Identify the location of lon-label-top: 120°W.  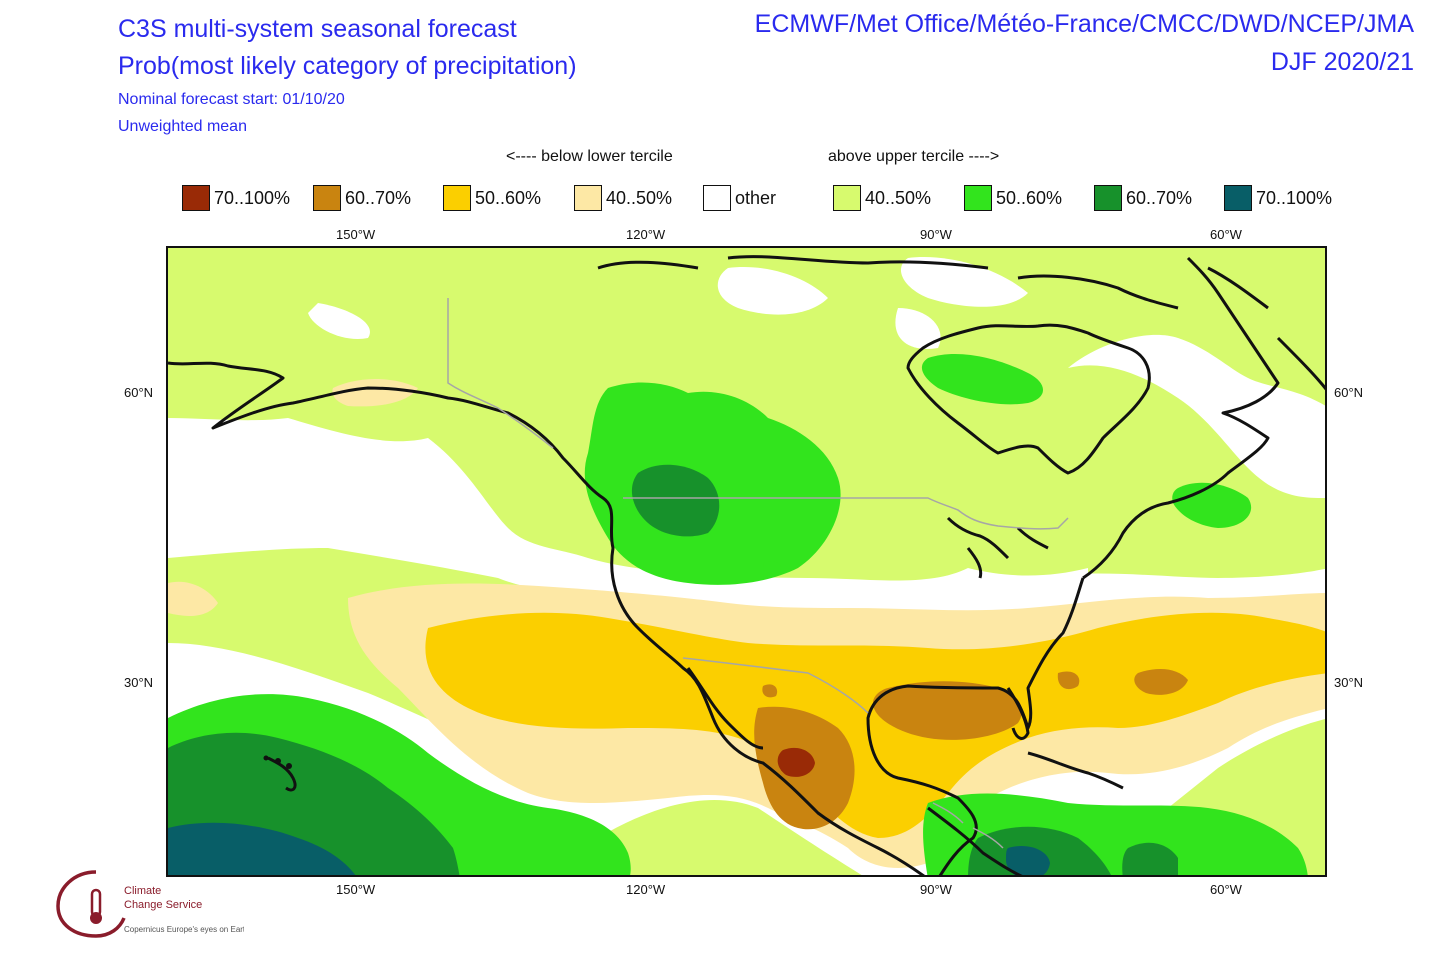
(646, 234).